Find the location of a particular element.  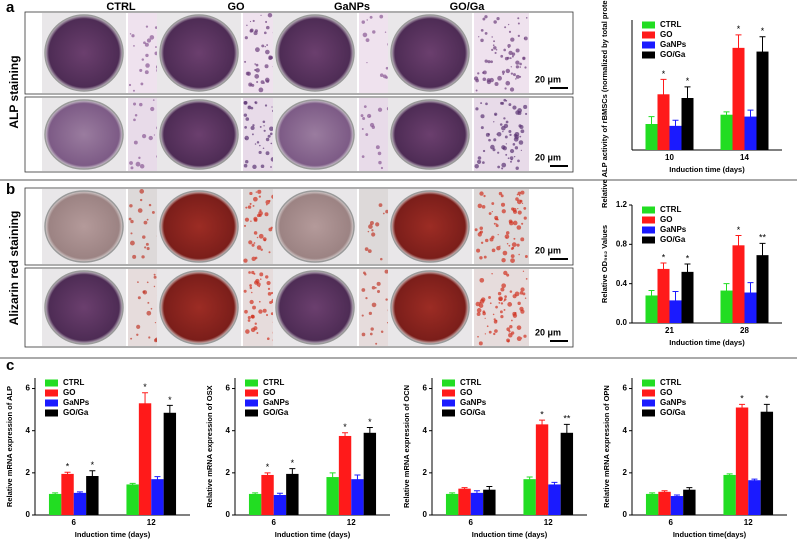

legend-label: GO is located at coordinates (666, 34).